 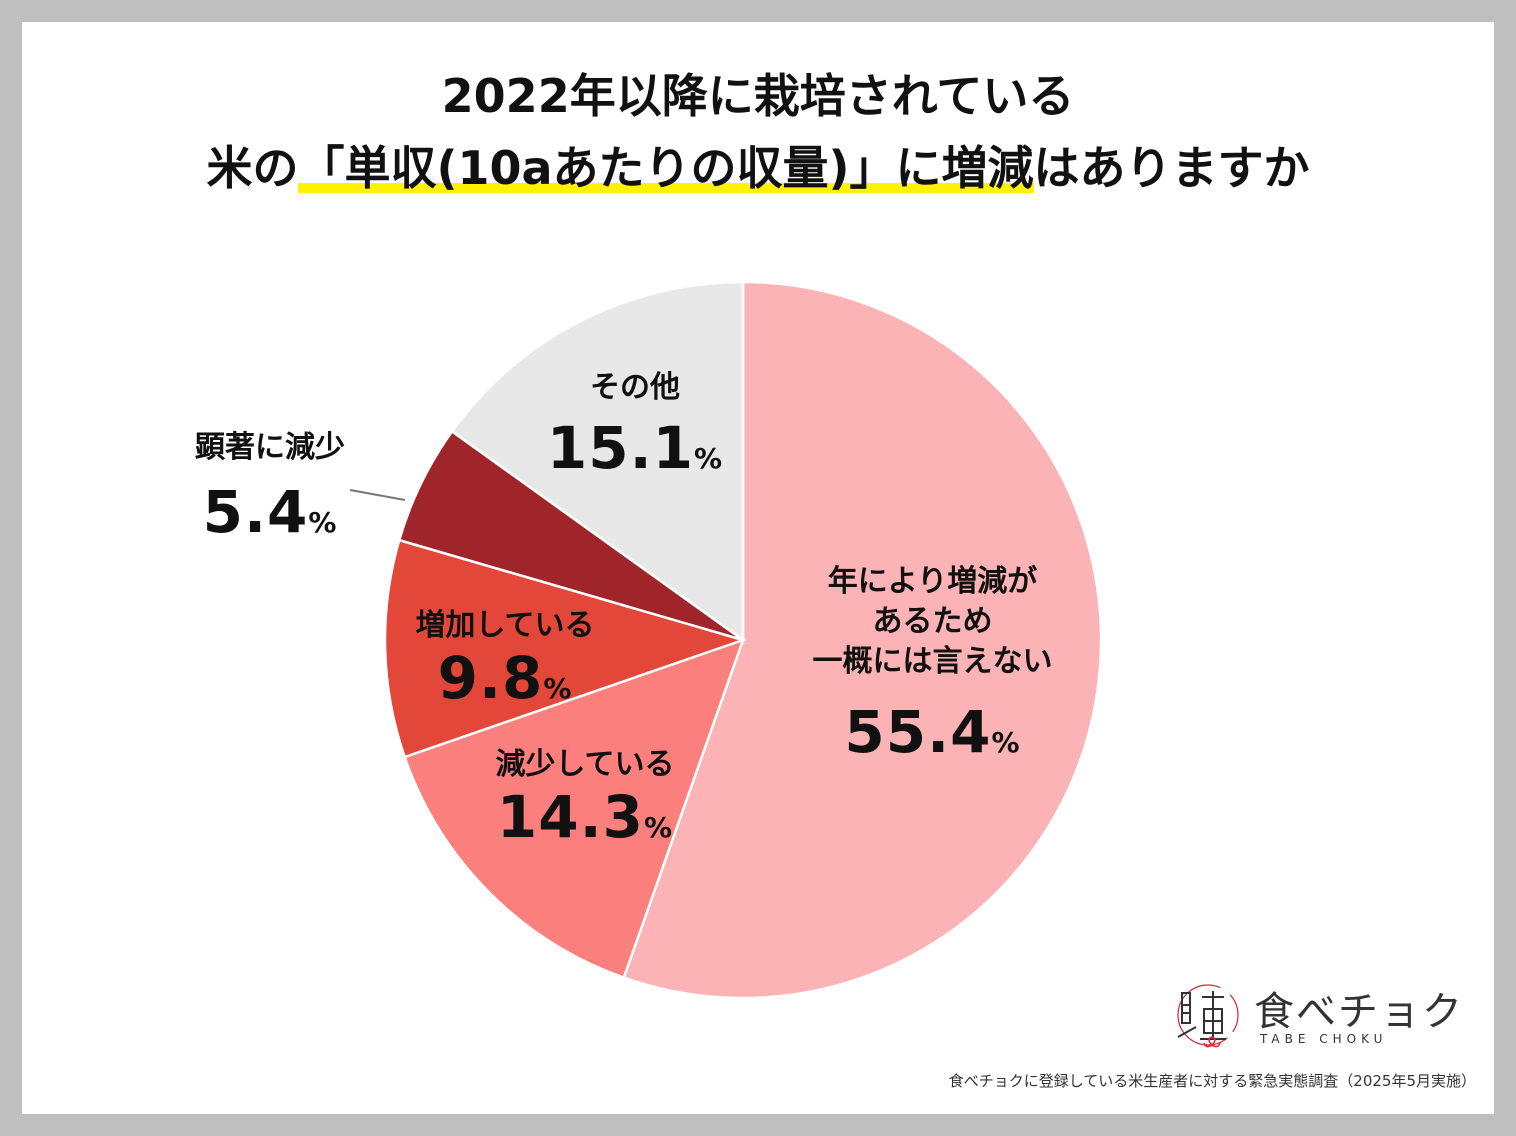 I want to click on logo-text-jp: 食べチョク, so click(x=1359, y=1012).